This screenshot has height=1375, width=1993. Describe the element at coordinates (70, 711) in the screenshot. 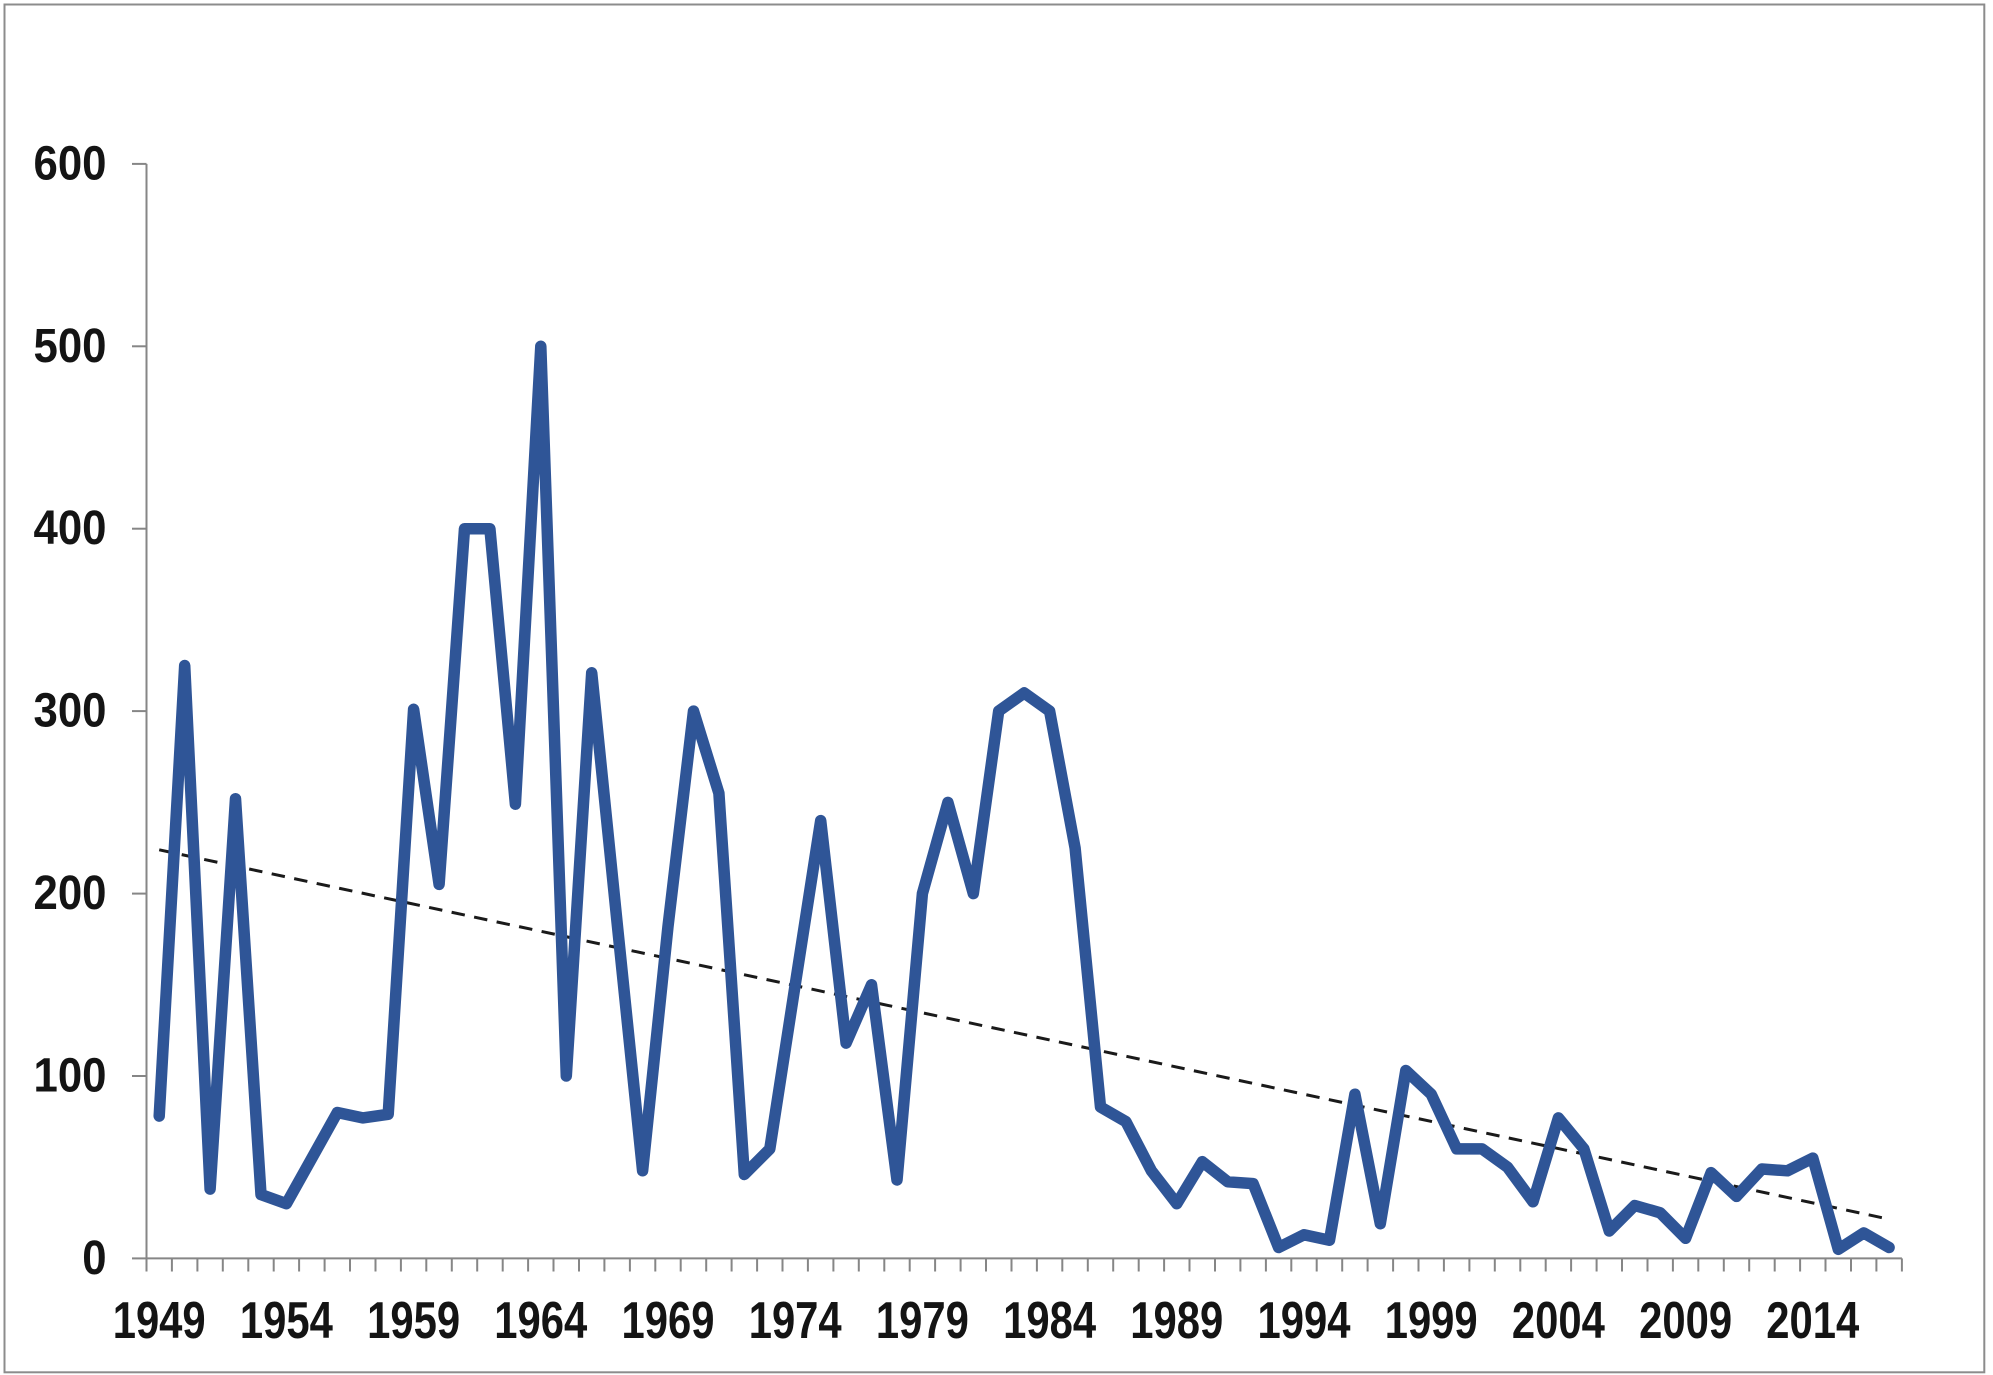

I see `svg-text: 300` at that location.